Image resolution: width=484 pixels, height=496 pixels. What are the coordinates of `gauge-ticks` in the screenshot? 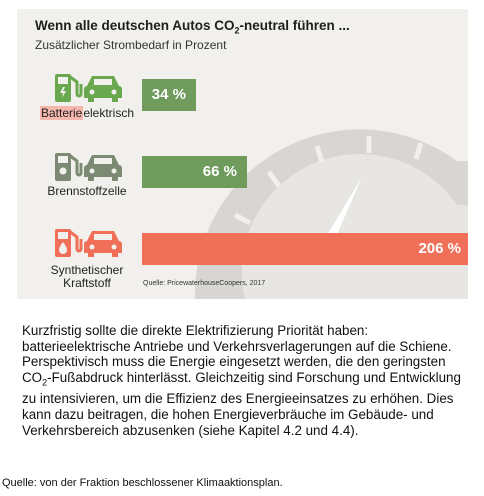 It's located at (328, 181).